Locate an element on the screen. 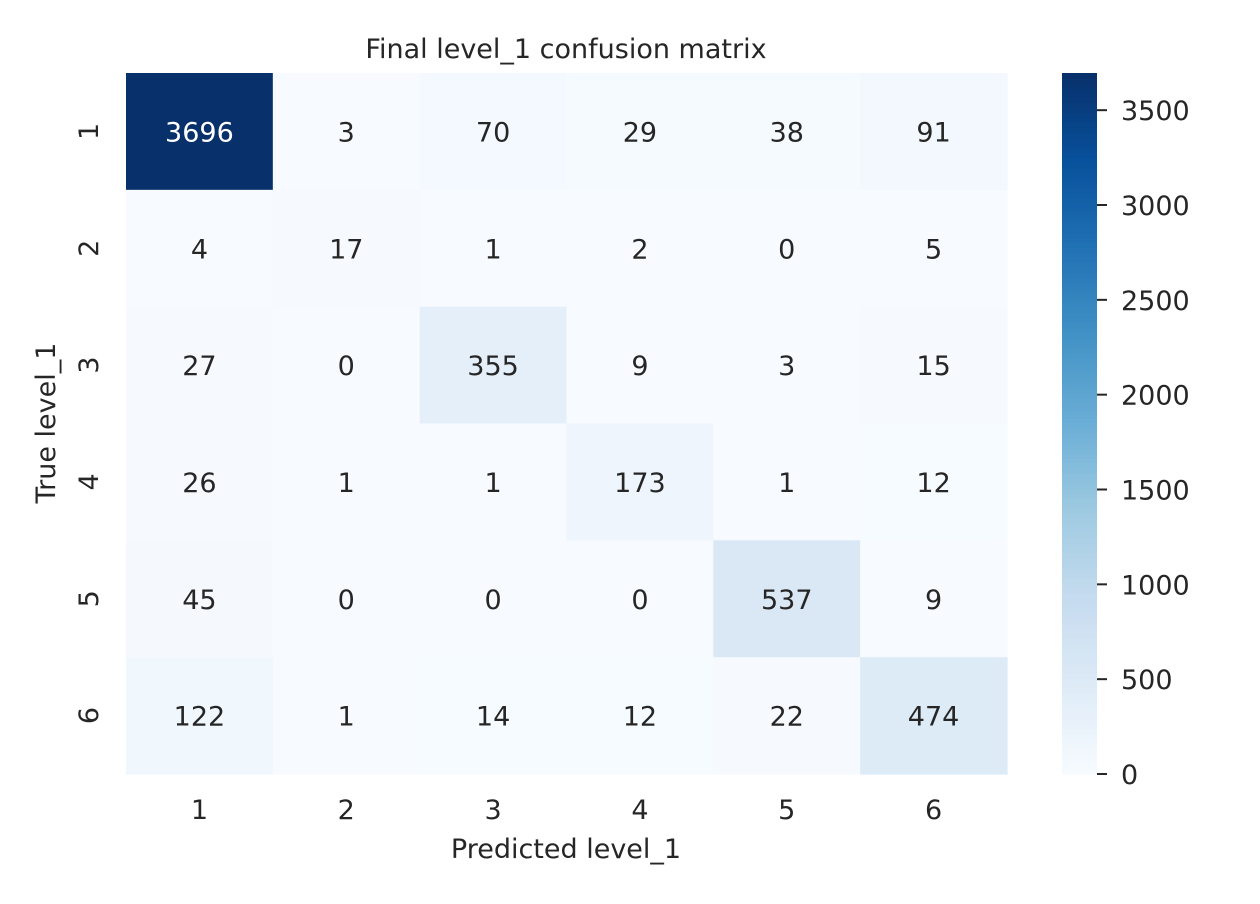 The image size is (1260, 904). cell-value-label-r2-c1: 4 is located at coordinates (199, 249).